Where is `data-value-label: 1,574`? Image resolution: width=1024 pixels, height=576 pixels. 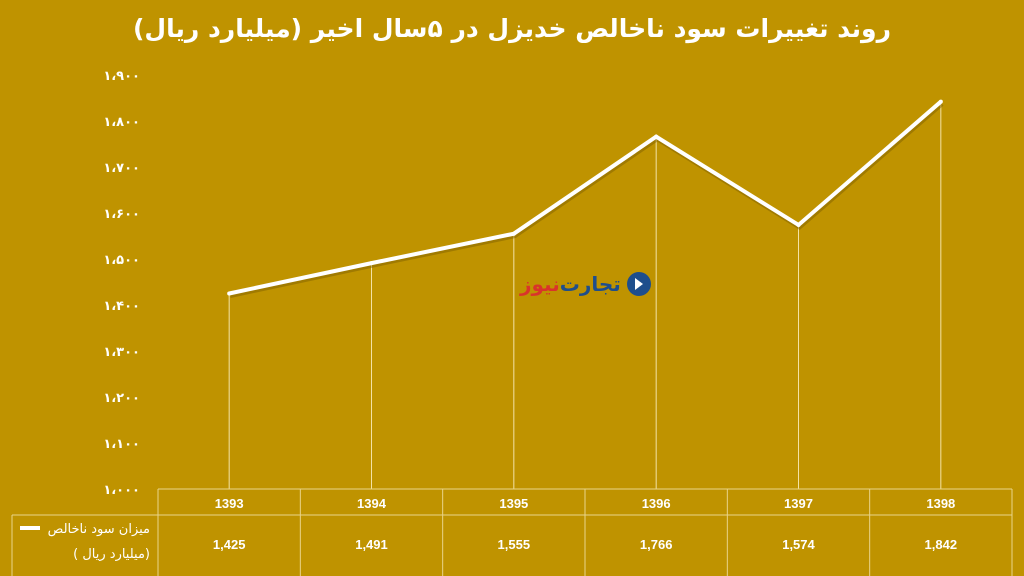 data-value-label: 1,574 is located at coordinates (798, 544).